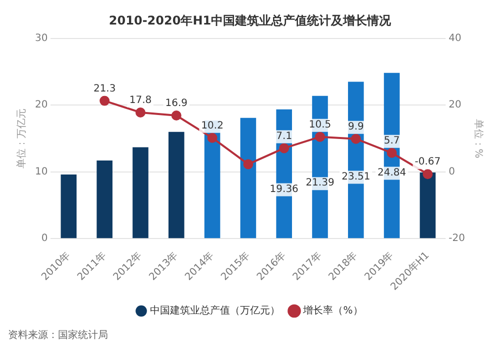 The image size is (500, 362). What do you see at coordinates (332, 310) in the screenshot?
I see `legend-label: 增长率（%）` at bounding box center [332, 310].